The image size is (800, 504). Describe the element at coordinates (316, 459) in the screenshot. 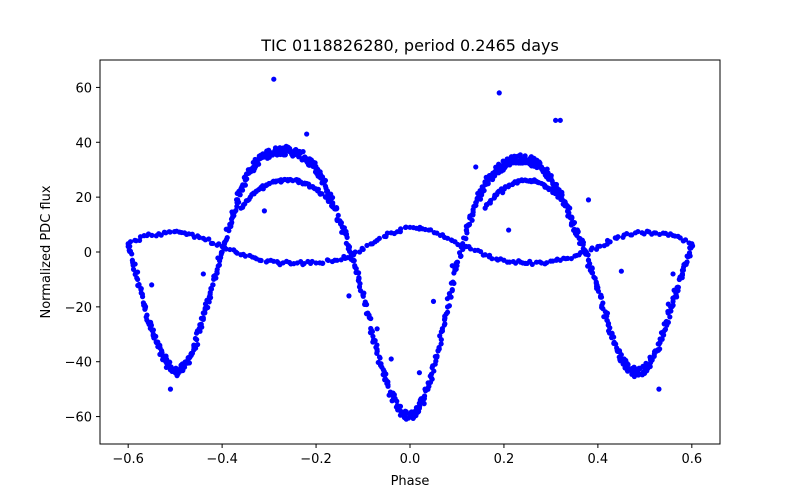

I see `x-tick-label: −0.2` at that location.